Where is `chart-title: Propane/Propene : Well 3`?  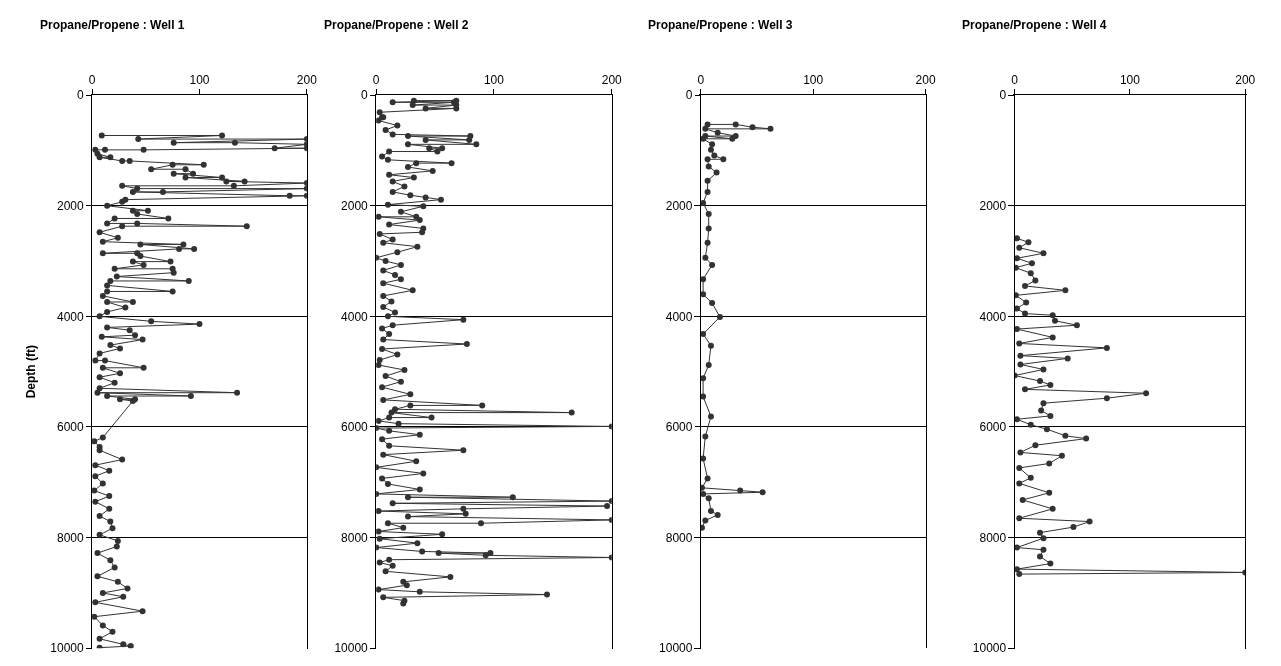 chart-title: Propane/Propene : Well 3 is located at coordinates (720, 25).